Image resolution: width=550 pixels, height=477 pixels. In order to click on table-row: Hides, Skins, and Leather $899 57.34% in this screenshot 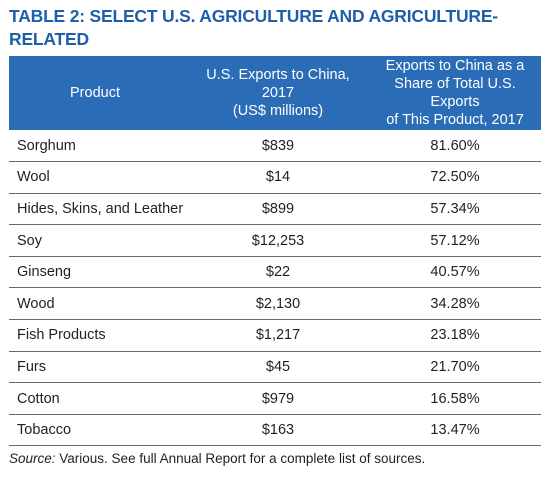, I will do `click(275, 209)`.